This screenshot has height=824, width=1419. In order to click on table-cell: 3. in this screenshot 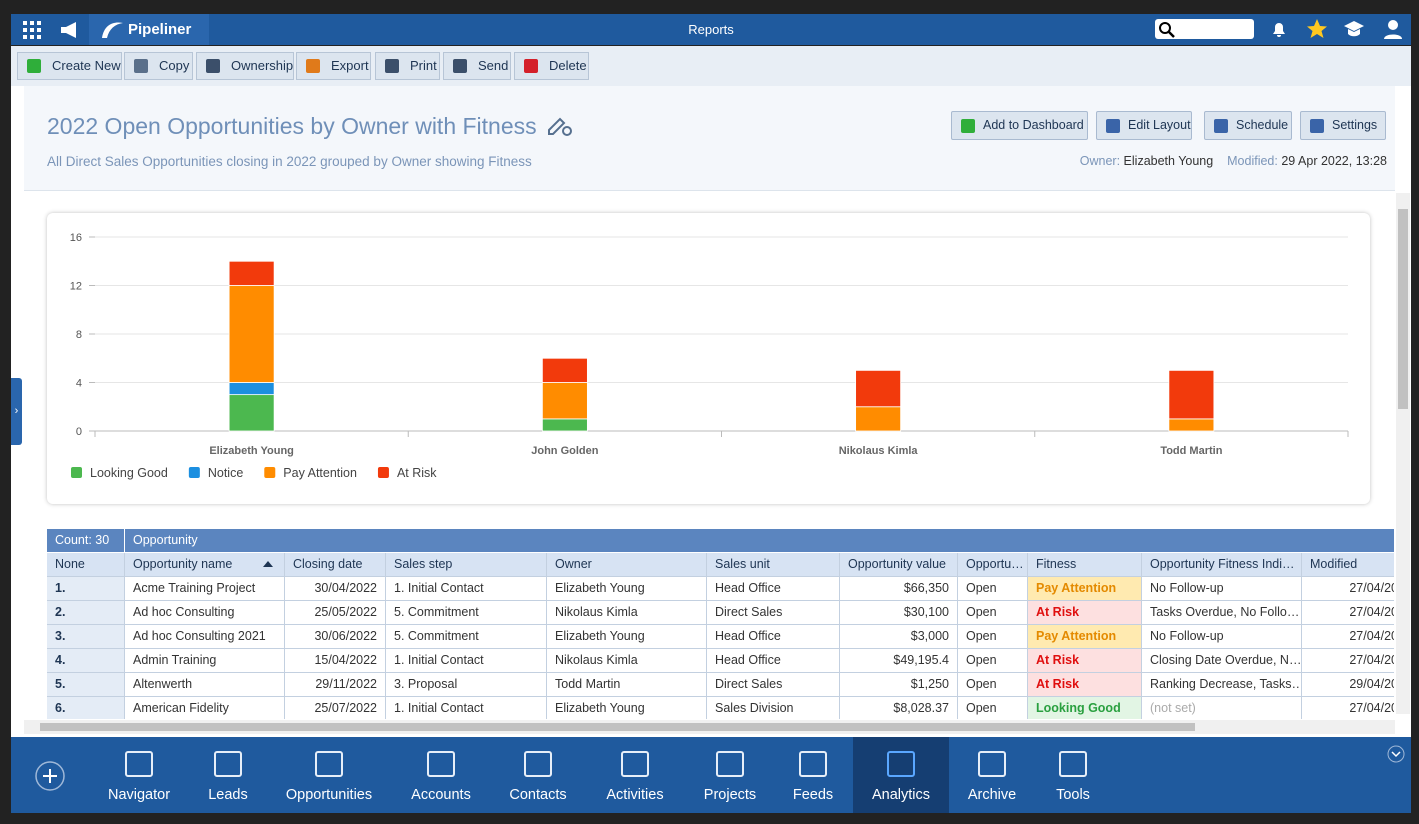, I will do `click(86, 637)`.